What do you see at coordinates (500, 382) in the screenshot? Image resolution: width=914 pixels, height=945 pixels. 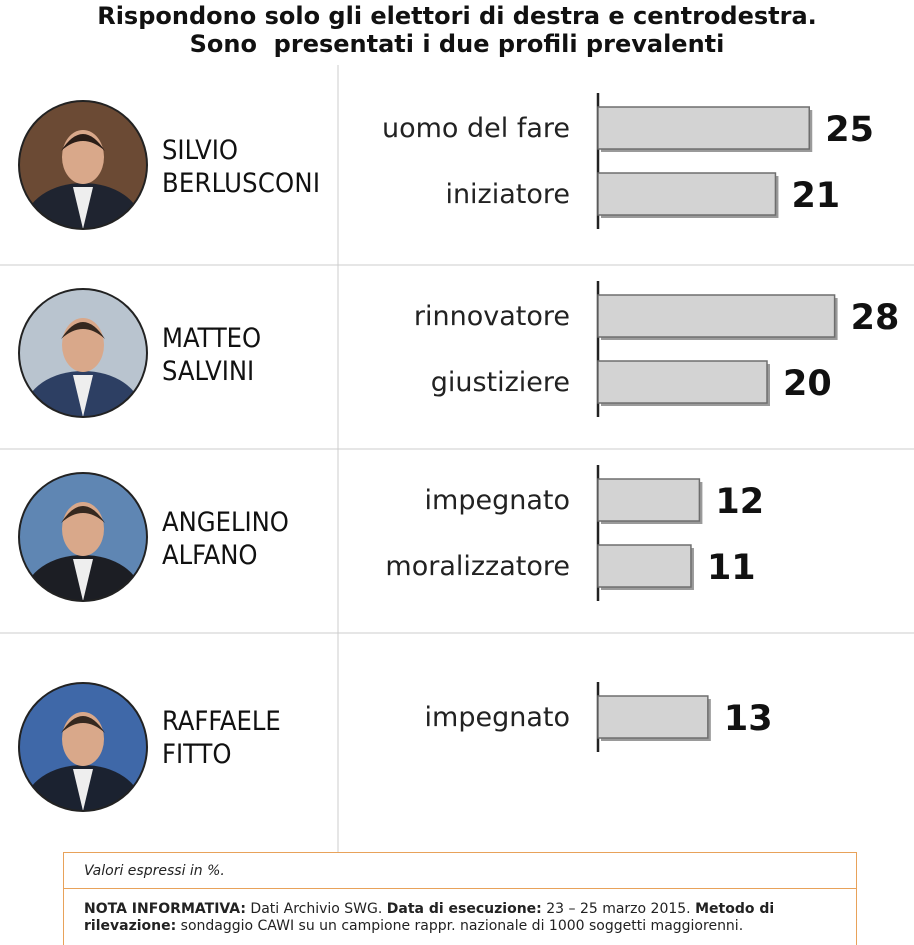 I see `category-label: giustiziere` at bounding box center [500, 382].